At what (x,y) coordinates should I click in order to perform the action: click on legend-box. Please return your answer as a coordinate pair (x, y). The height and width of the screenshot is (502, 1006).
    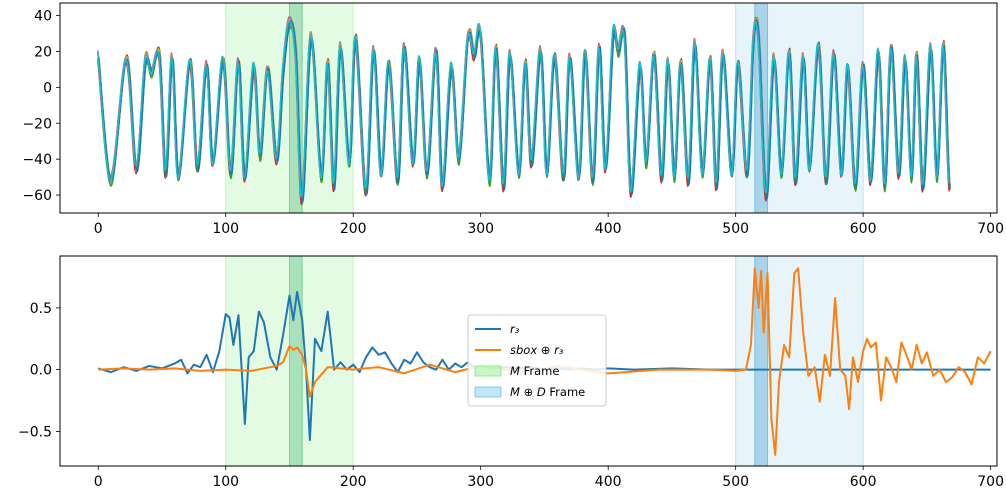
    Looking at the image, I should click on (537, 360).